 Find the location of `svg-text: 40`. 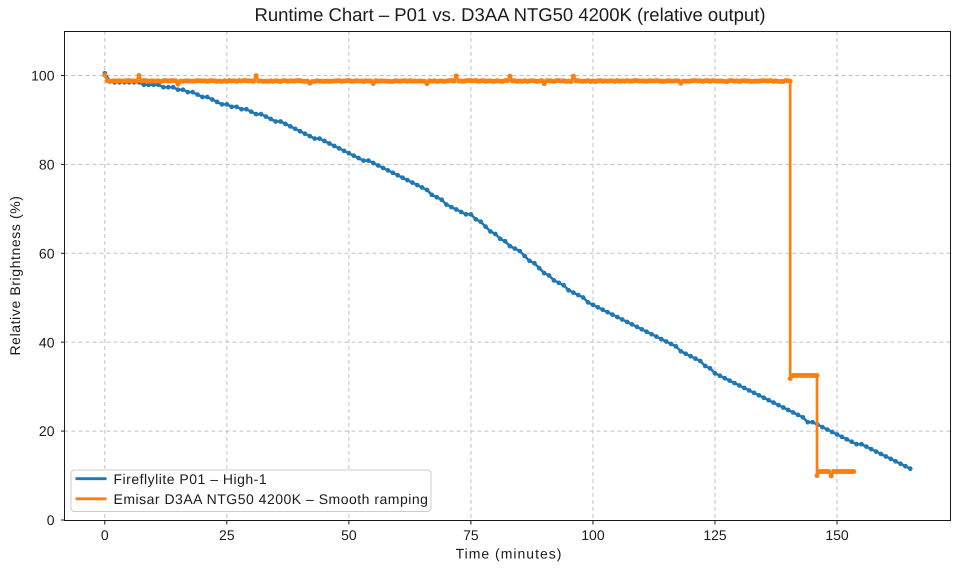

svg-text: 40 is located at coordinates (47, 342).